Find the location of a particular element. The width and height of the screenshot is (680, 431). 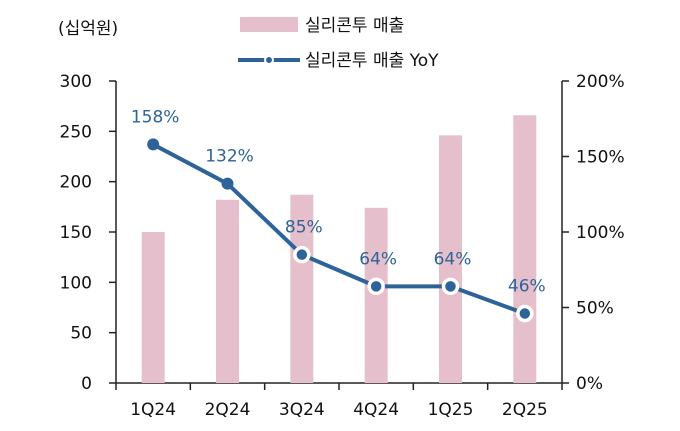

legend-bar-swatch is located at coordinates (269, 24).